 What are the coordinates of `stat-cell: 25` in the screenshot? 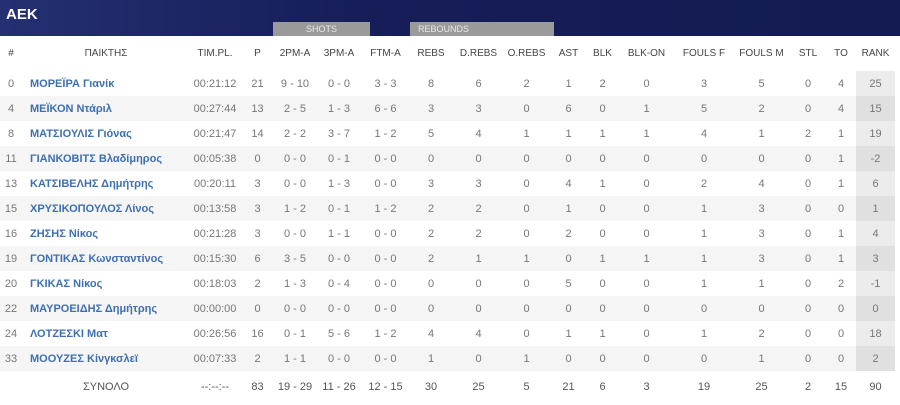 It's located at (478, 387).